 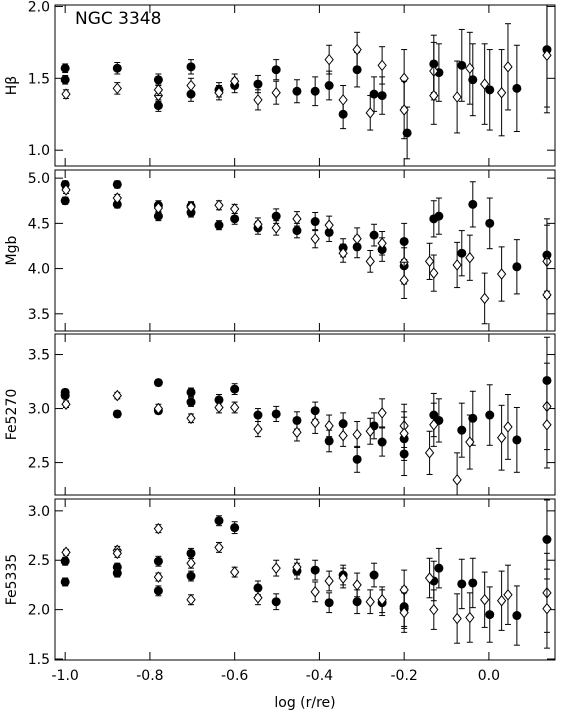 What do you see at coordinates (12, 415) in the screenshot?
I see `y-axis-label: Fe5270` at bounding box center [12, 415].